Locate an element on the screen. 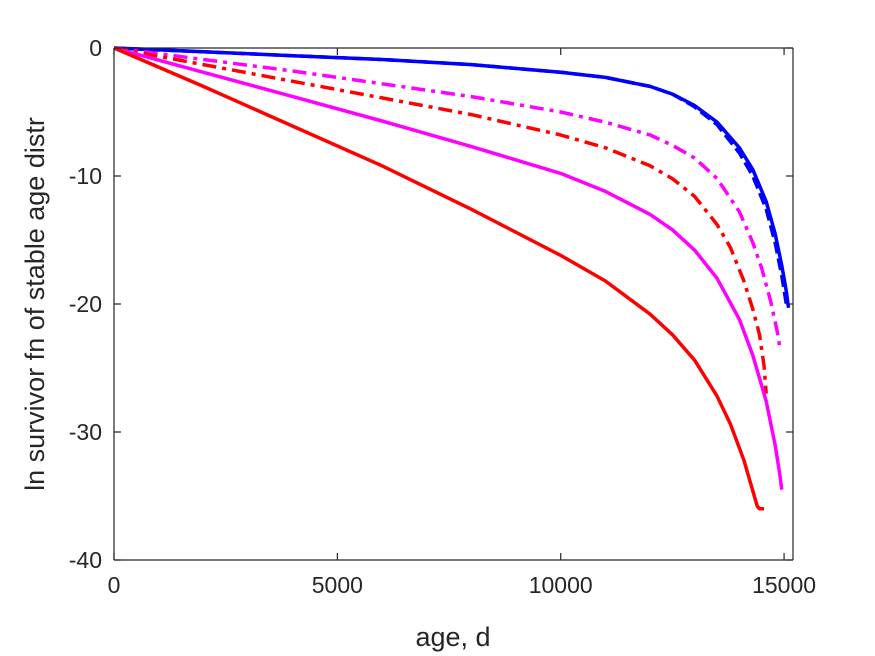 The height and width of the screenshot is (656, 875). y-tick-label: -10 is located at coordinates (85, 176).